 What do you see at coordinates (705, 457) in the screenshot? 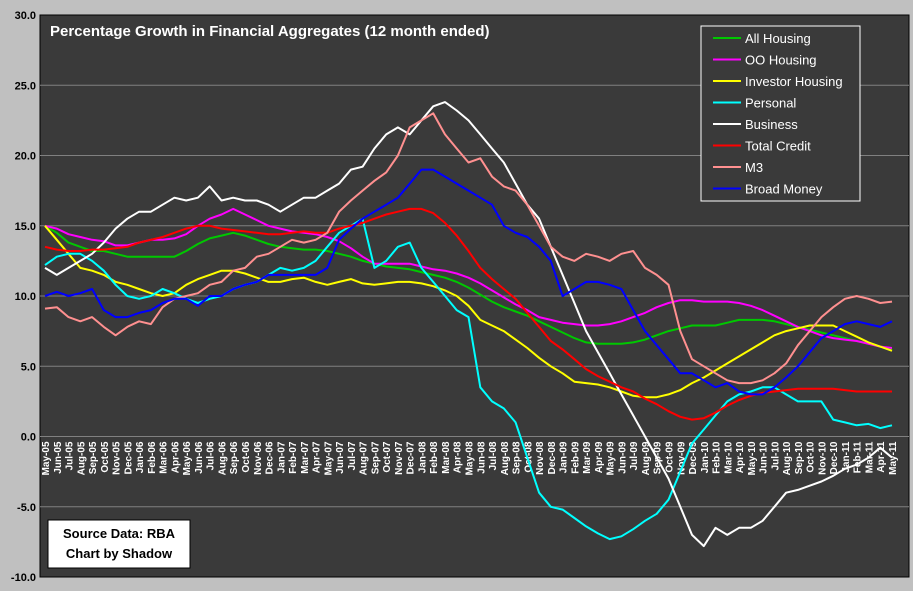
I see `x-tick-label: Jan-10` at bounding box center [705, 457].